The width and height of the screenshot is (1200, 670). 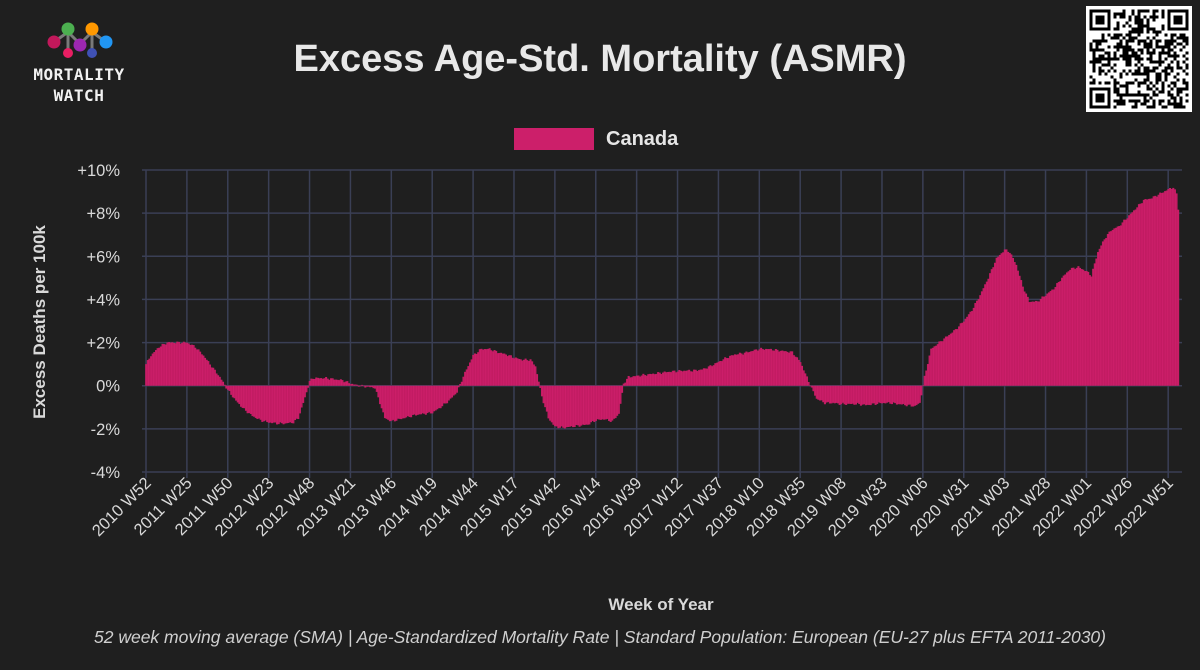 What do you see at coordinates (98, 322) in the screenshot?
I see `y-axis-ticks: +10% +8% +6% +4% +2% 0% -2% -4%` at bounding box center [98, 322].